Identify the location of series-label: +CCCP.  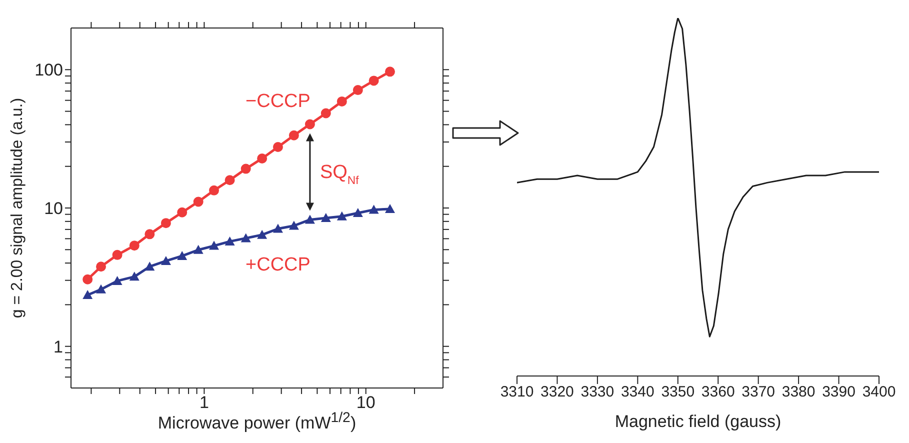
(278, 265).